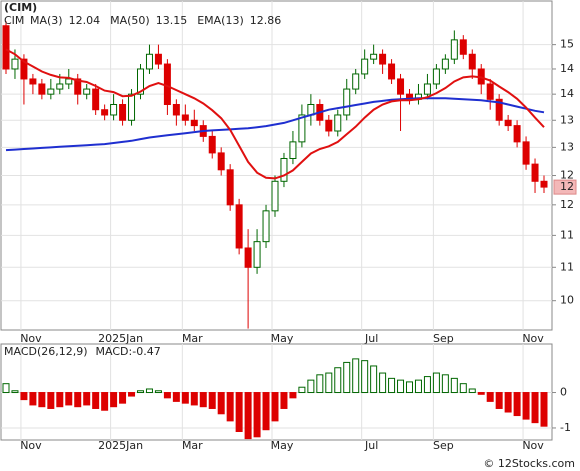 The image size is (580, 471). What do you see at coordinates (146, 351) in the screenshot?
I see `macd-value: -0.47` at bounding box center [146, 351].